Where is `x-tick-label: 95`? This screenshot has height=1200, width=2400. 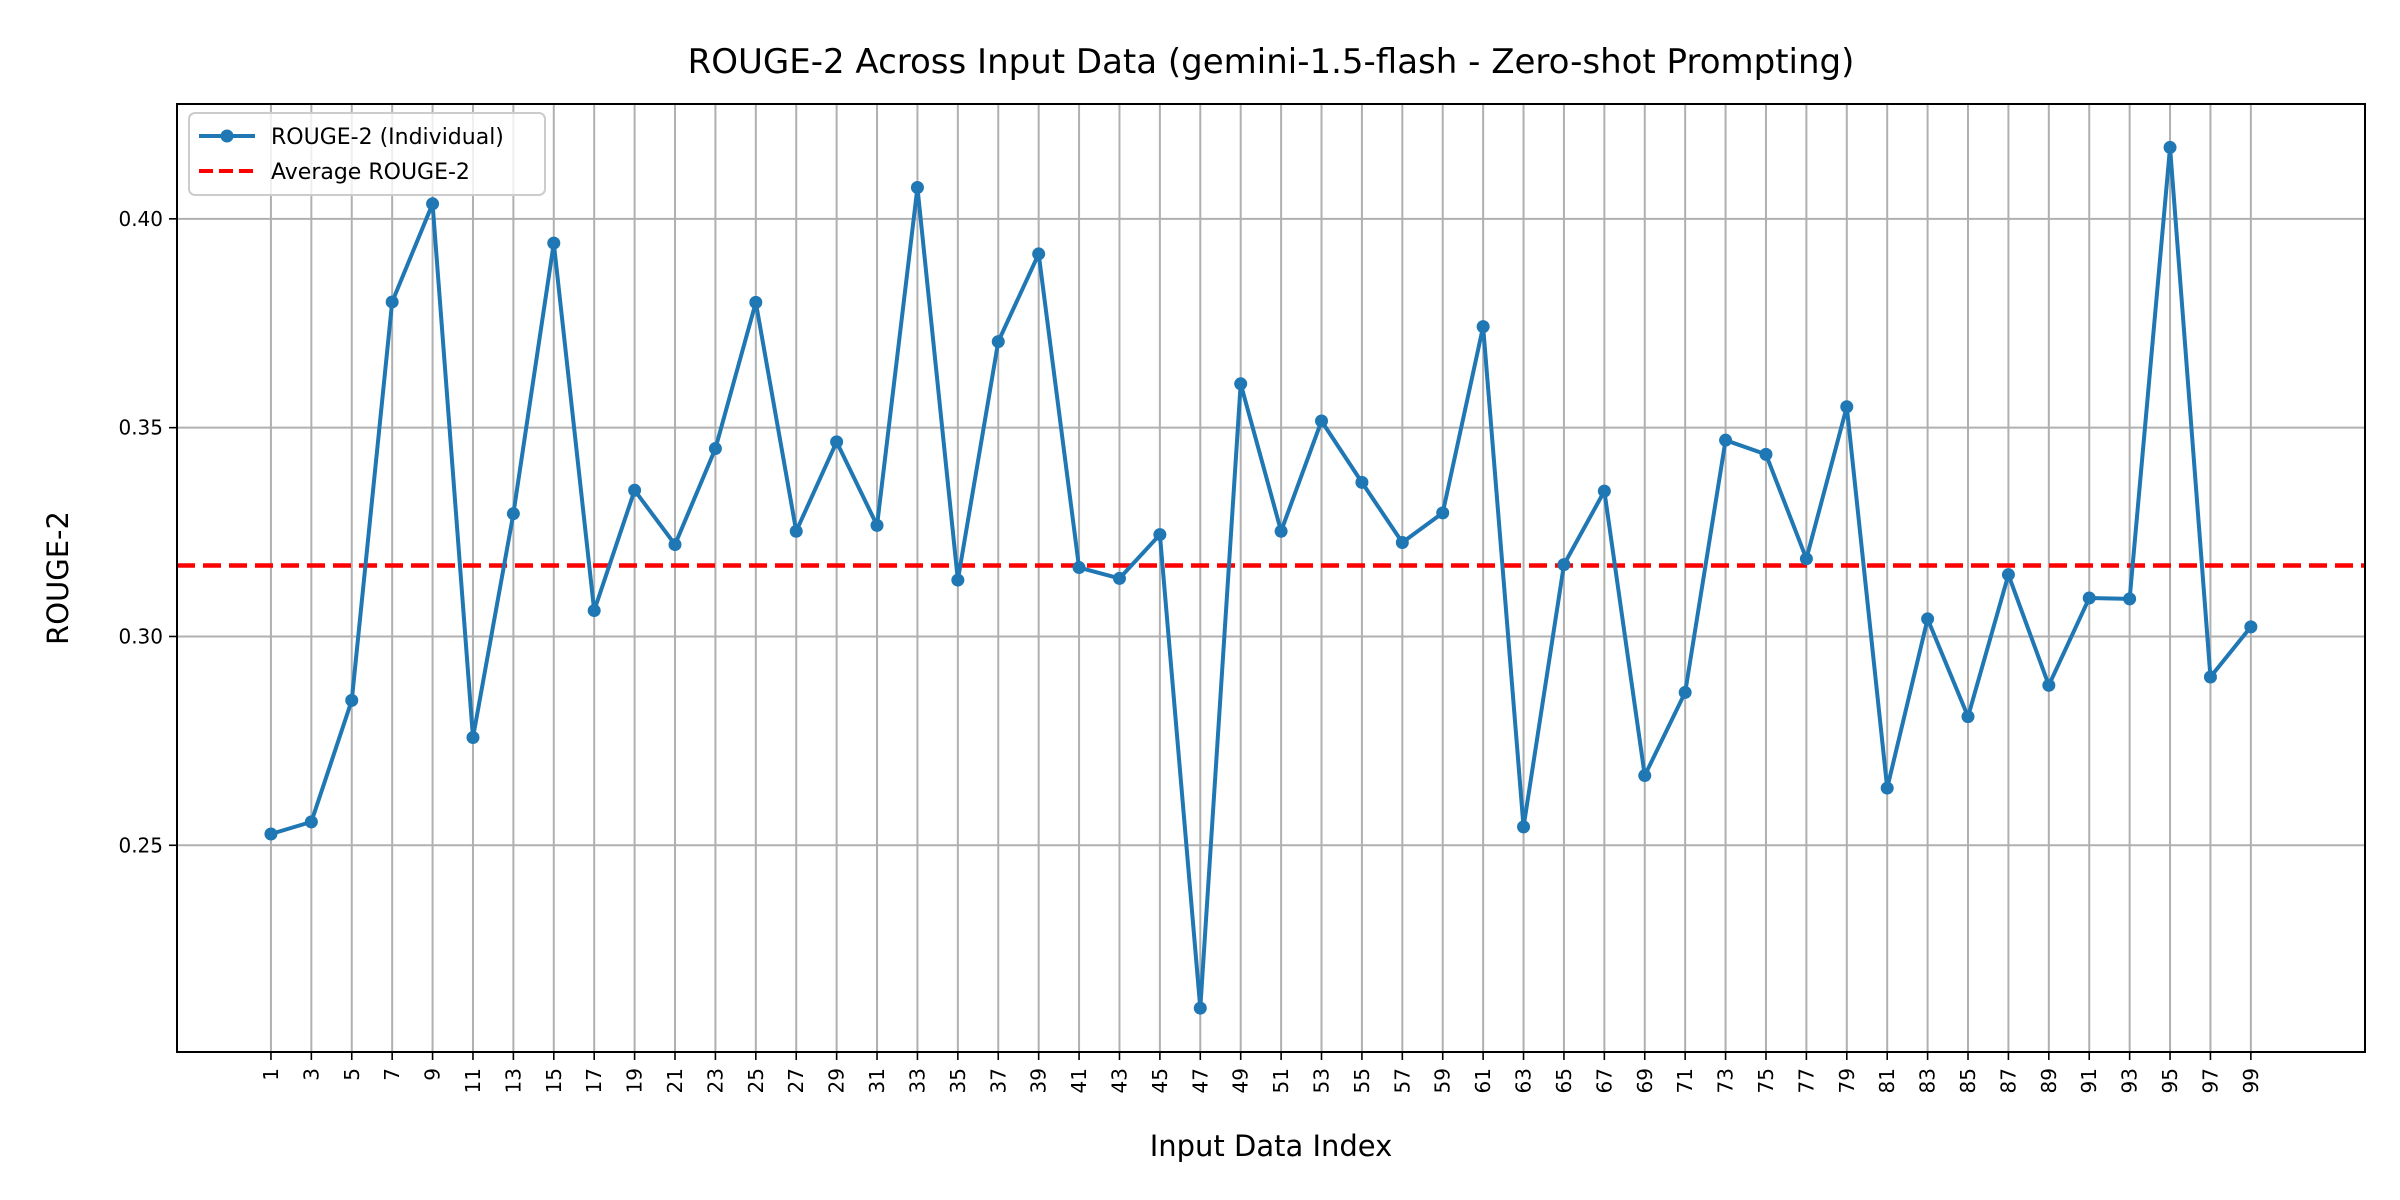 x-tick-label: 95 is located at coordinates (2170, 1080).